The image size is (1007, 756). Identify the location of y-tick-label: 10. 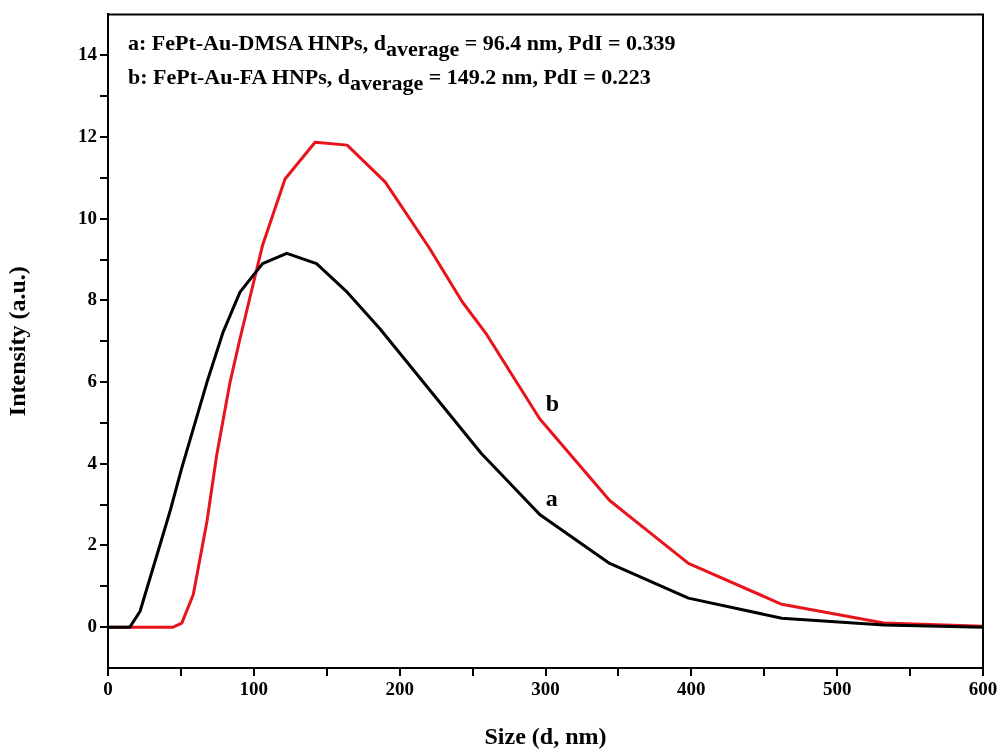
(87, 217).